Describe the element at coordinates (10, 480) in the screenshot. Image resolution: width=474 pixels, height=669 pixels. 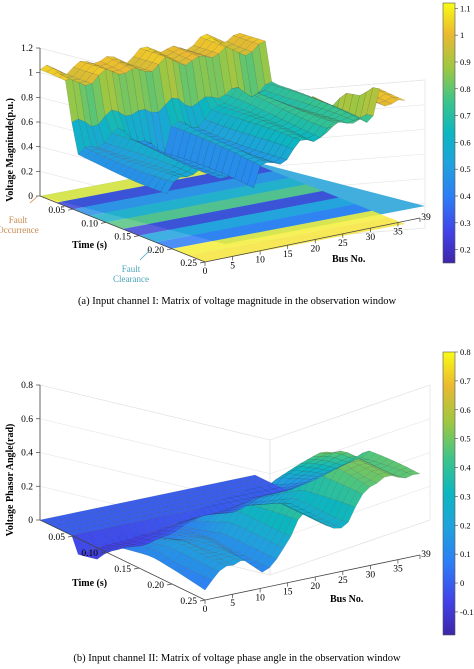
I see `z-axis-label-b: Voltage Phasor Angle(rad)` at that location.